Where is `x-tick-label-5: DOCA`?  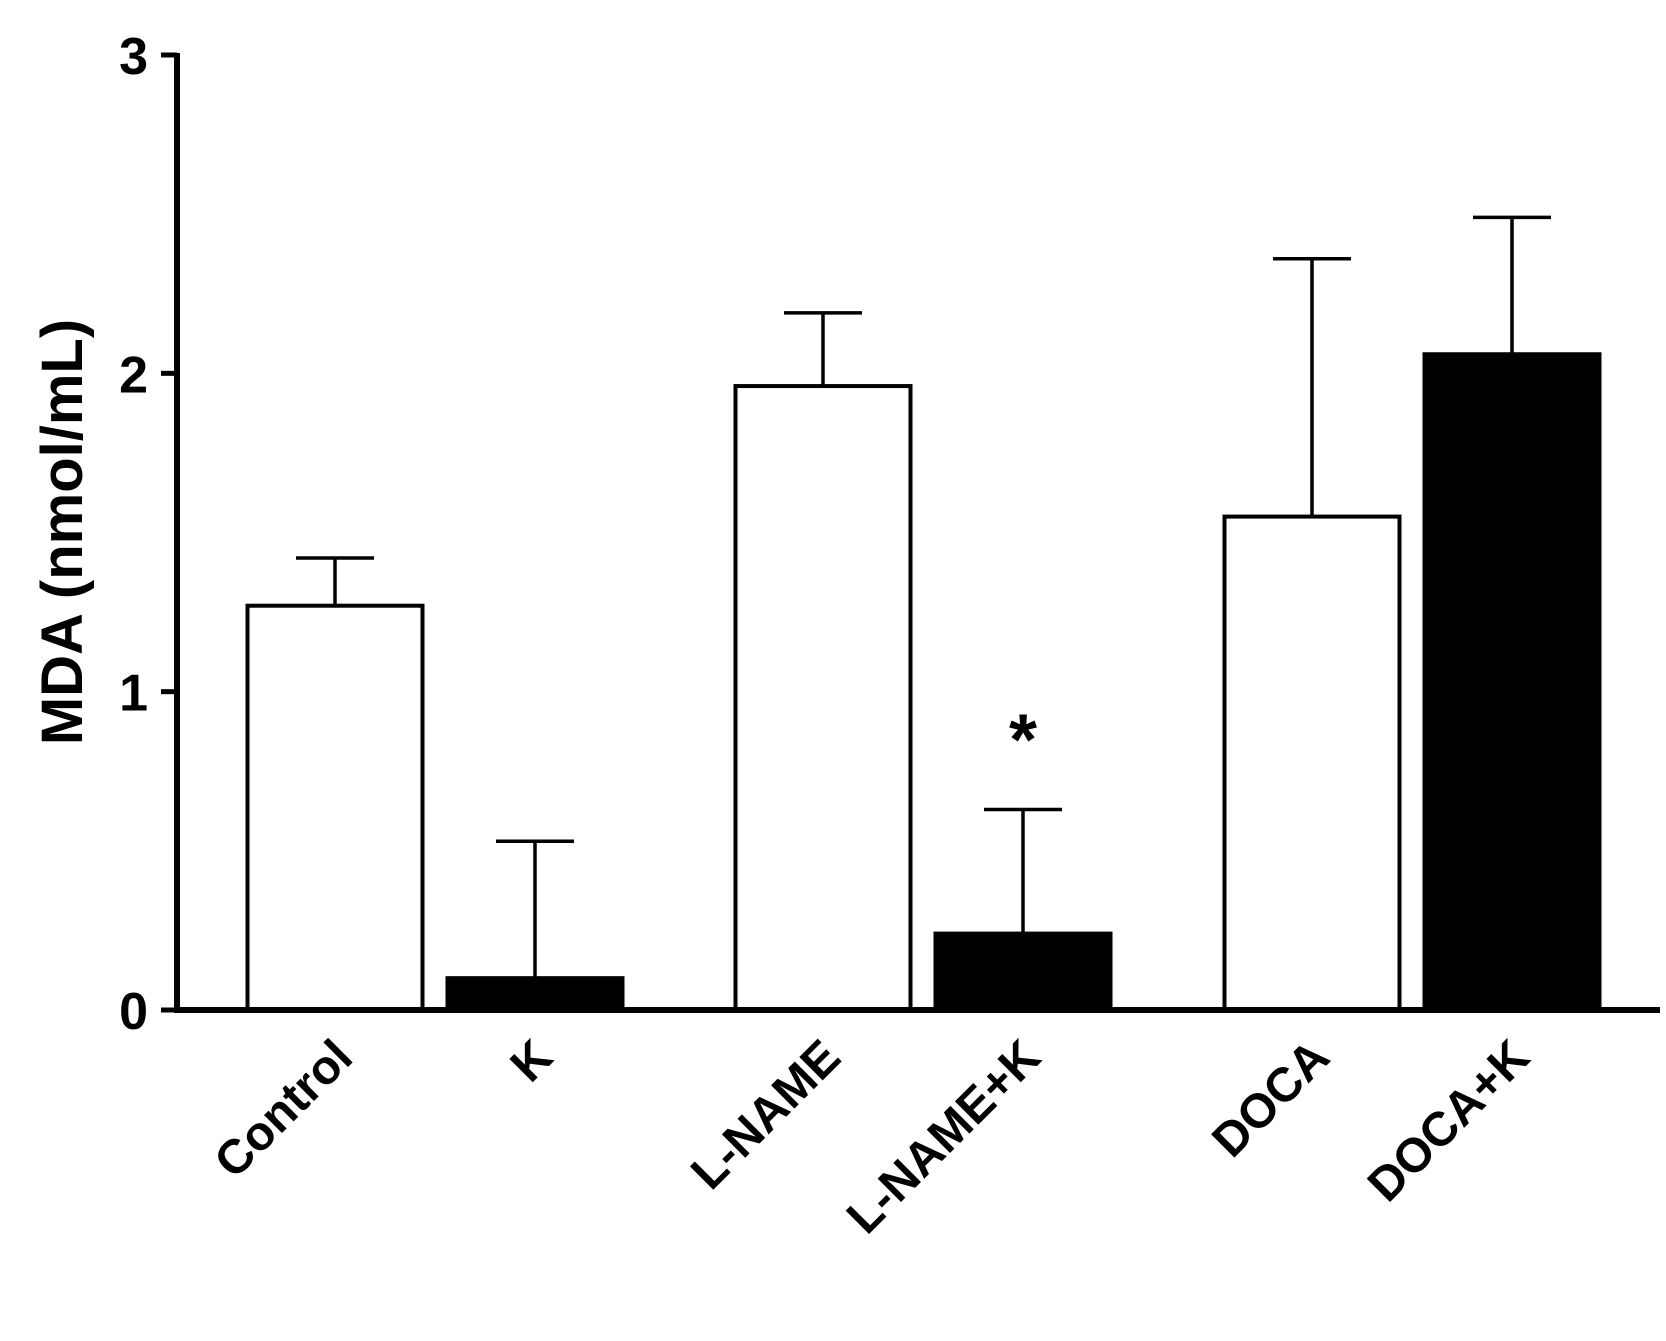
x-tick-label-5: DOCA is located at coordinates (1270, 1098).